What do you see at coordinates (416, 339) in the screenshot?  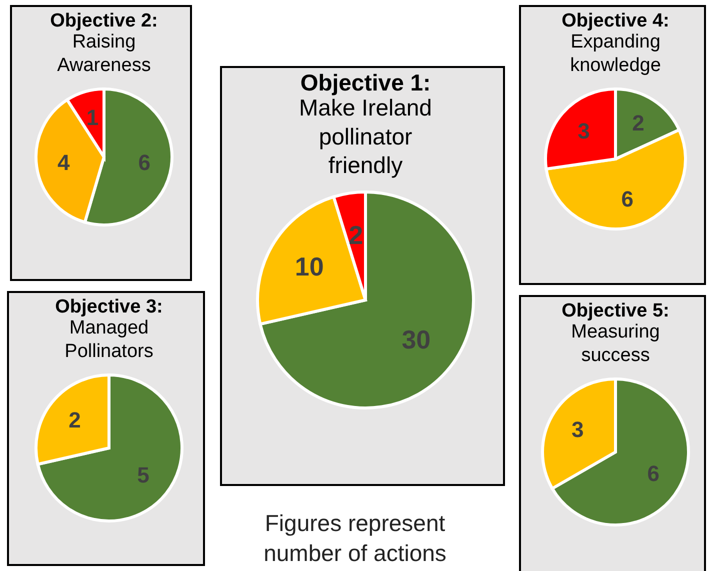 I see `data-label: 30` at bounding box center [416, 339].